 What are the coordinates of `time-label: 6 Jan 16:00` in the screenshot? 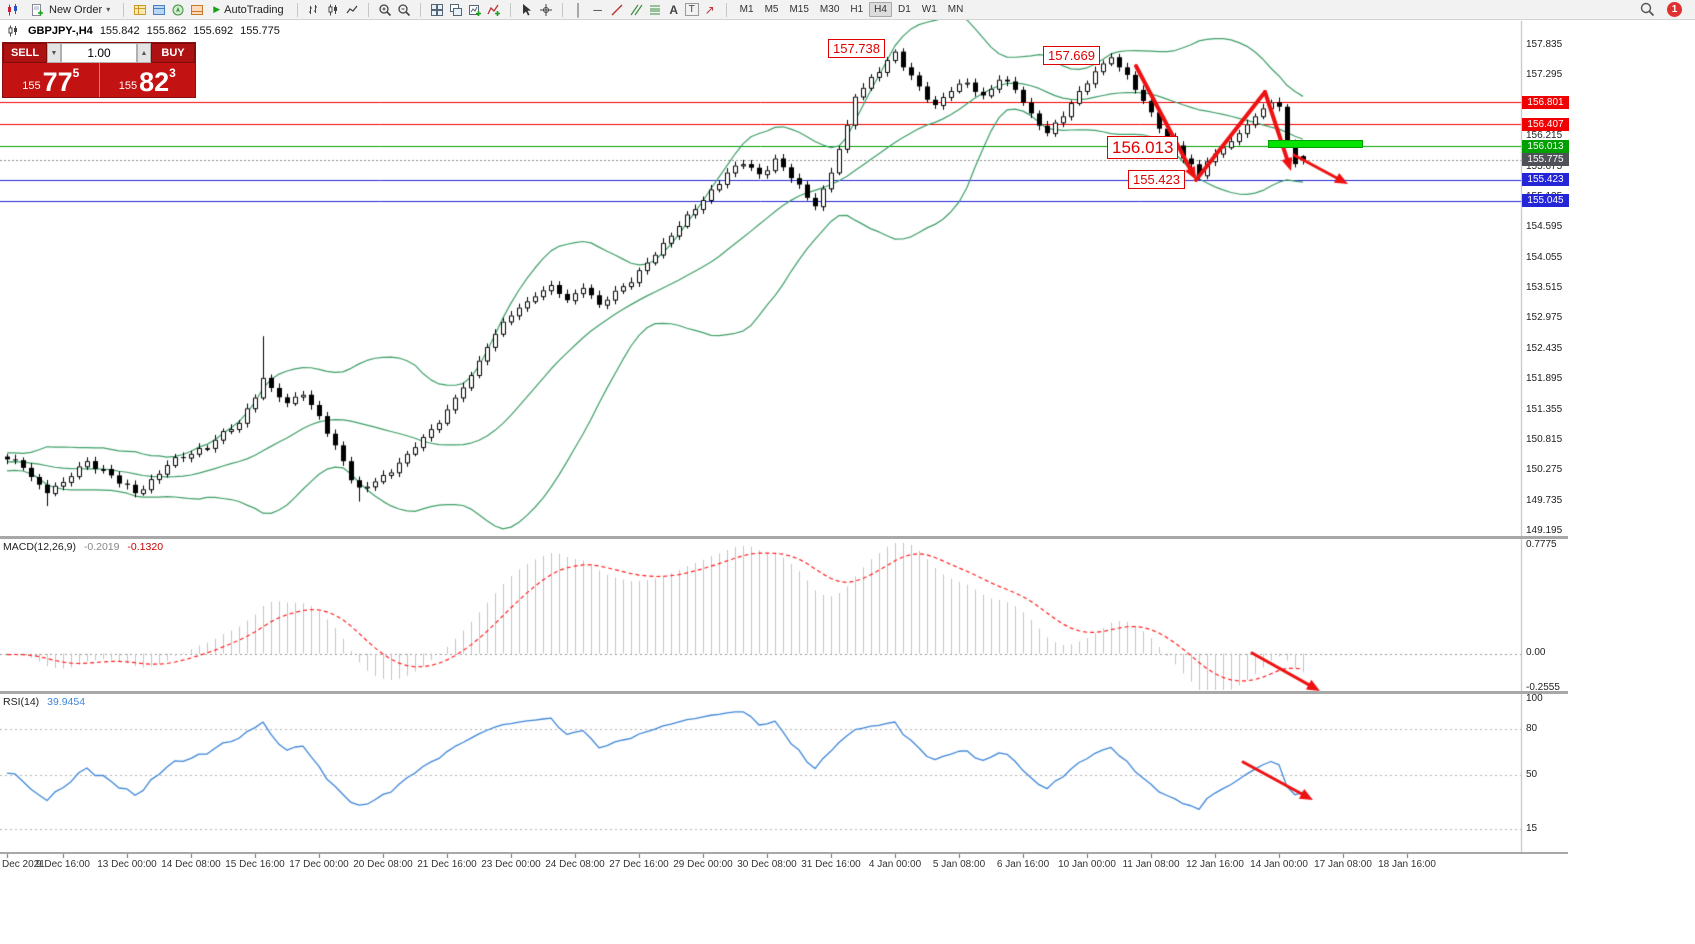 It's located at (1023, 864).